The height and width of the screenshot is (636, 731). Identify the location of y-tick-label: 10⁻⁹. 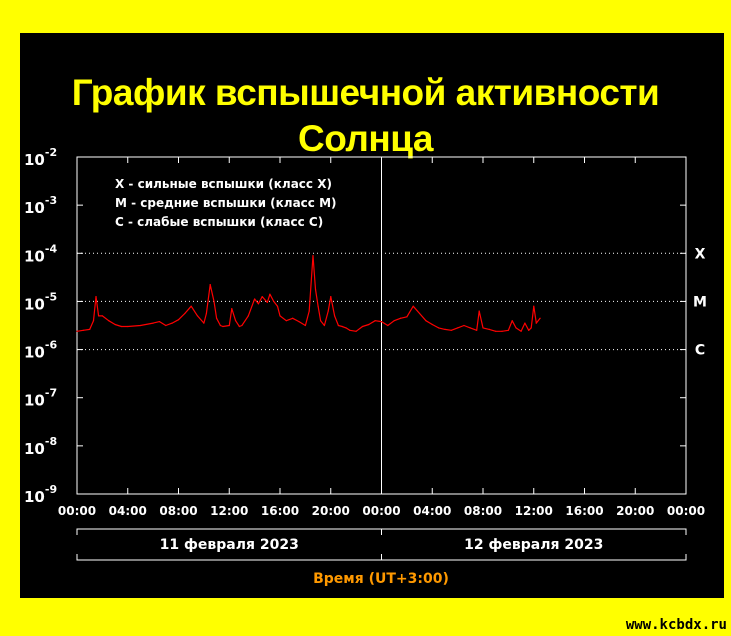
(40, 494).